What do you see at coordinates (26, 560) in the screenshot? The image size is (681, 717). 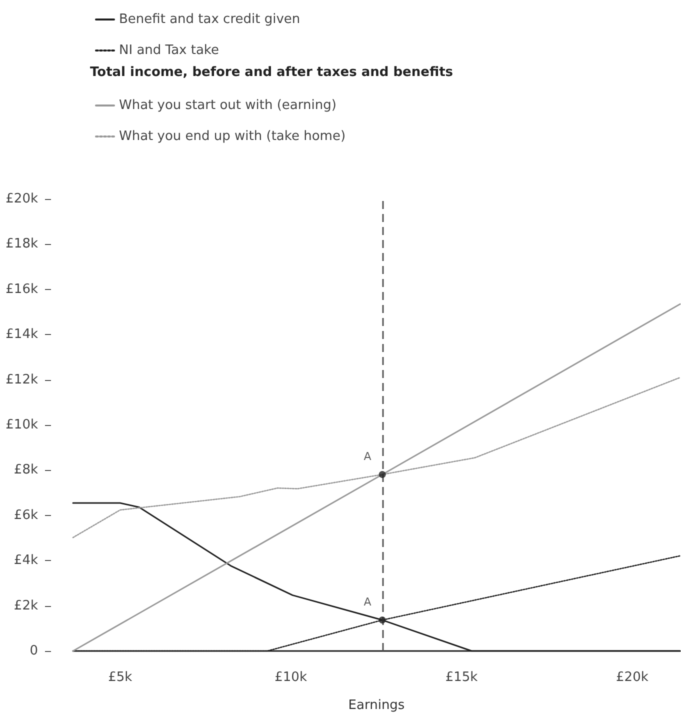 I see `y-tick-label: £4k` at bounding box center [26, 560].